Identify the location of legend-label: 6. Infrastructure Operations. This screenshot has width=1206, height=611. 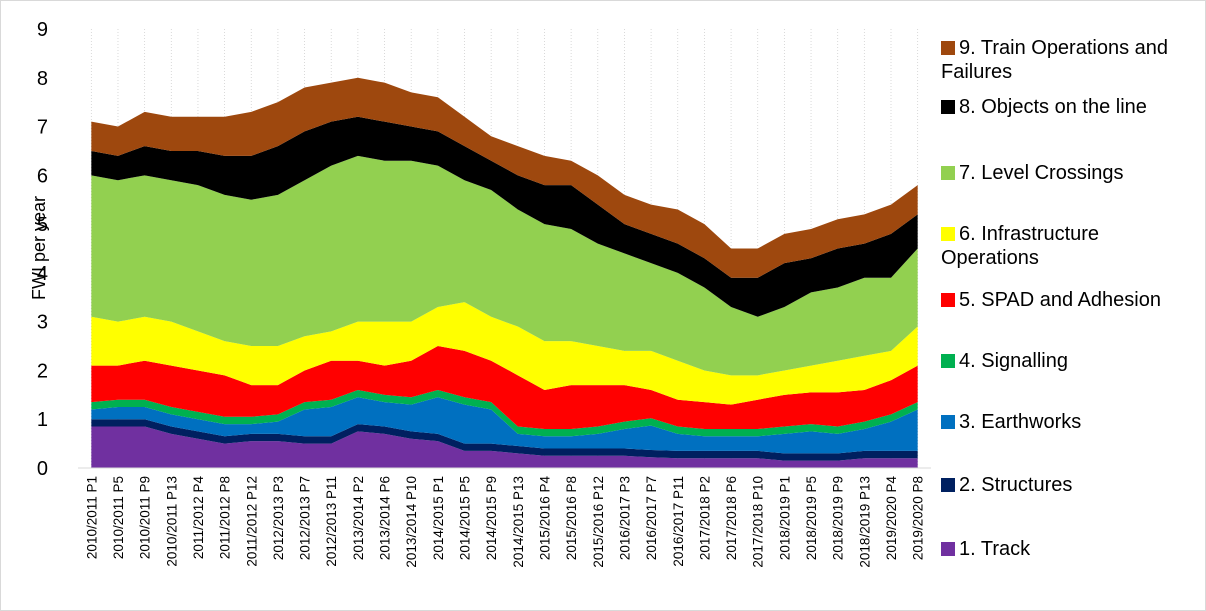
(1020, 246).